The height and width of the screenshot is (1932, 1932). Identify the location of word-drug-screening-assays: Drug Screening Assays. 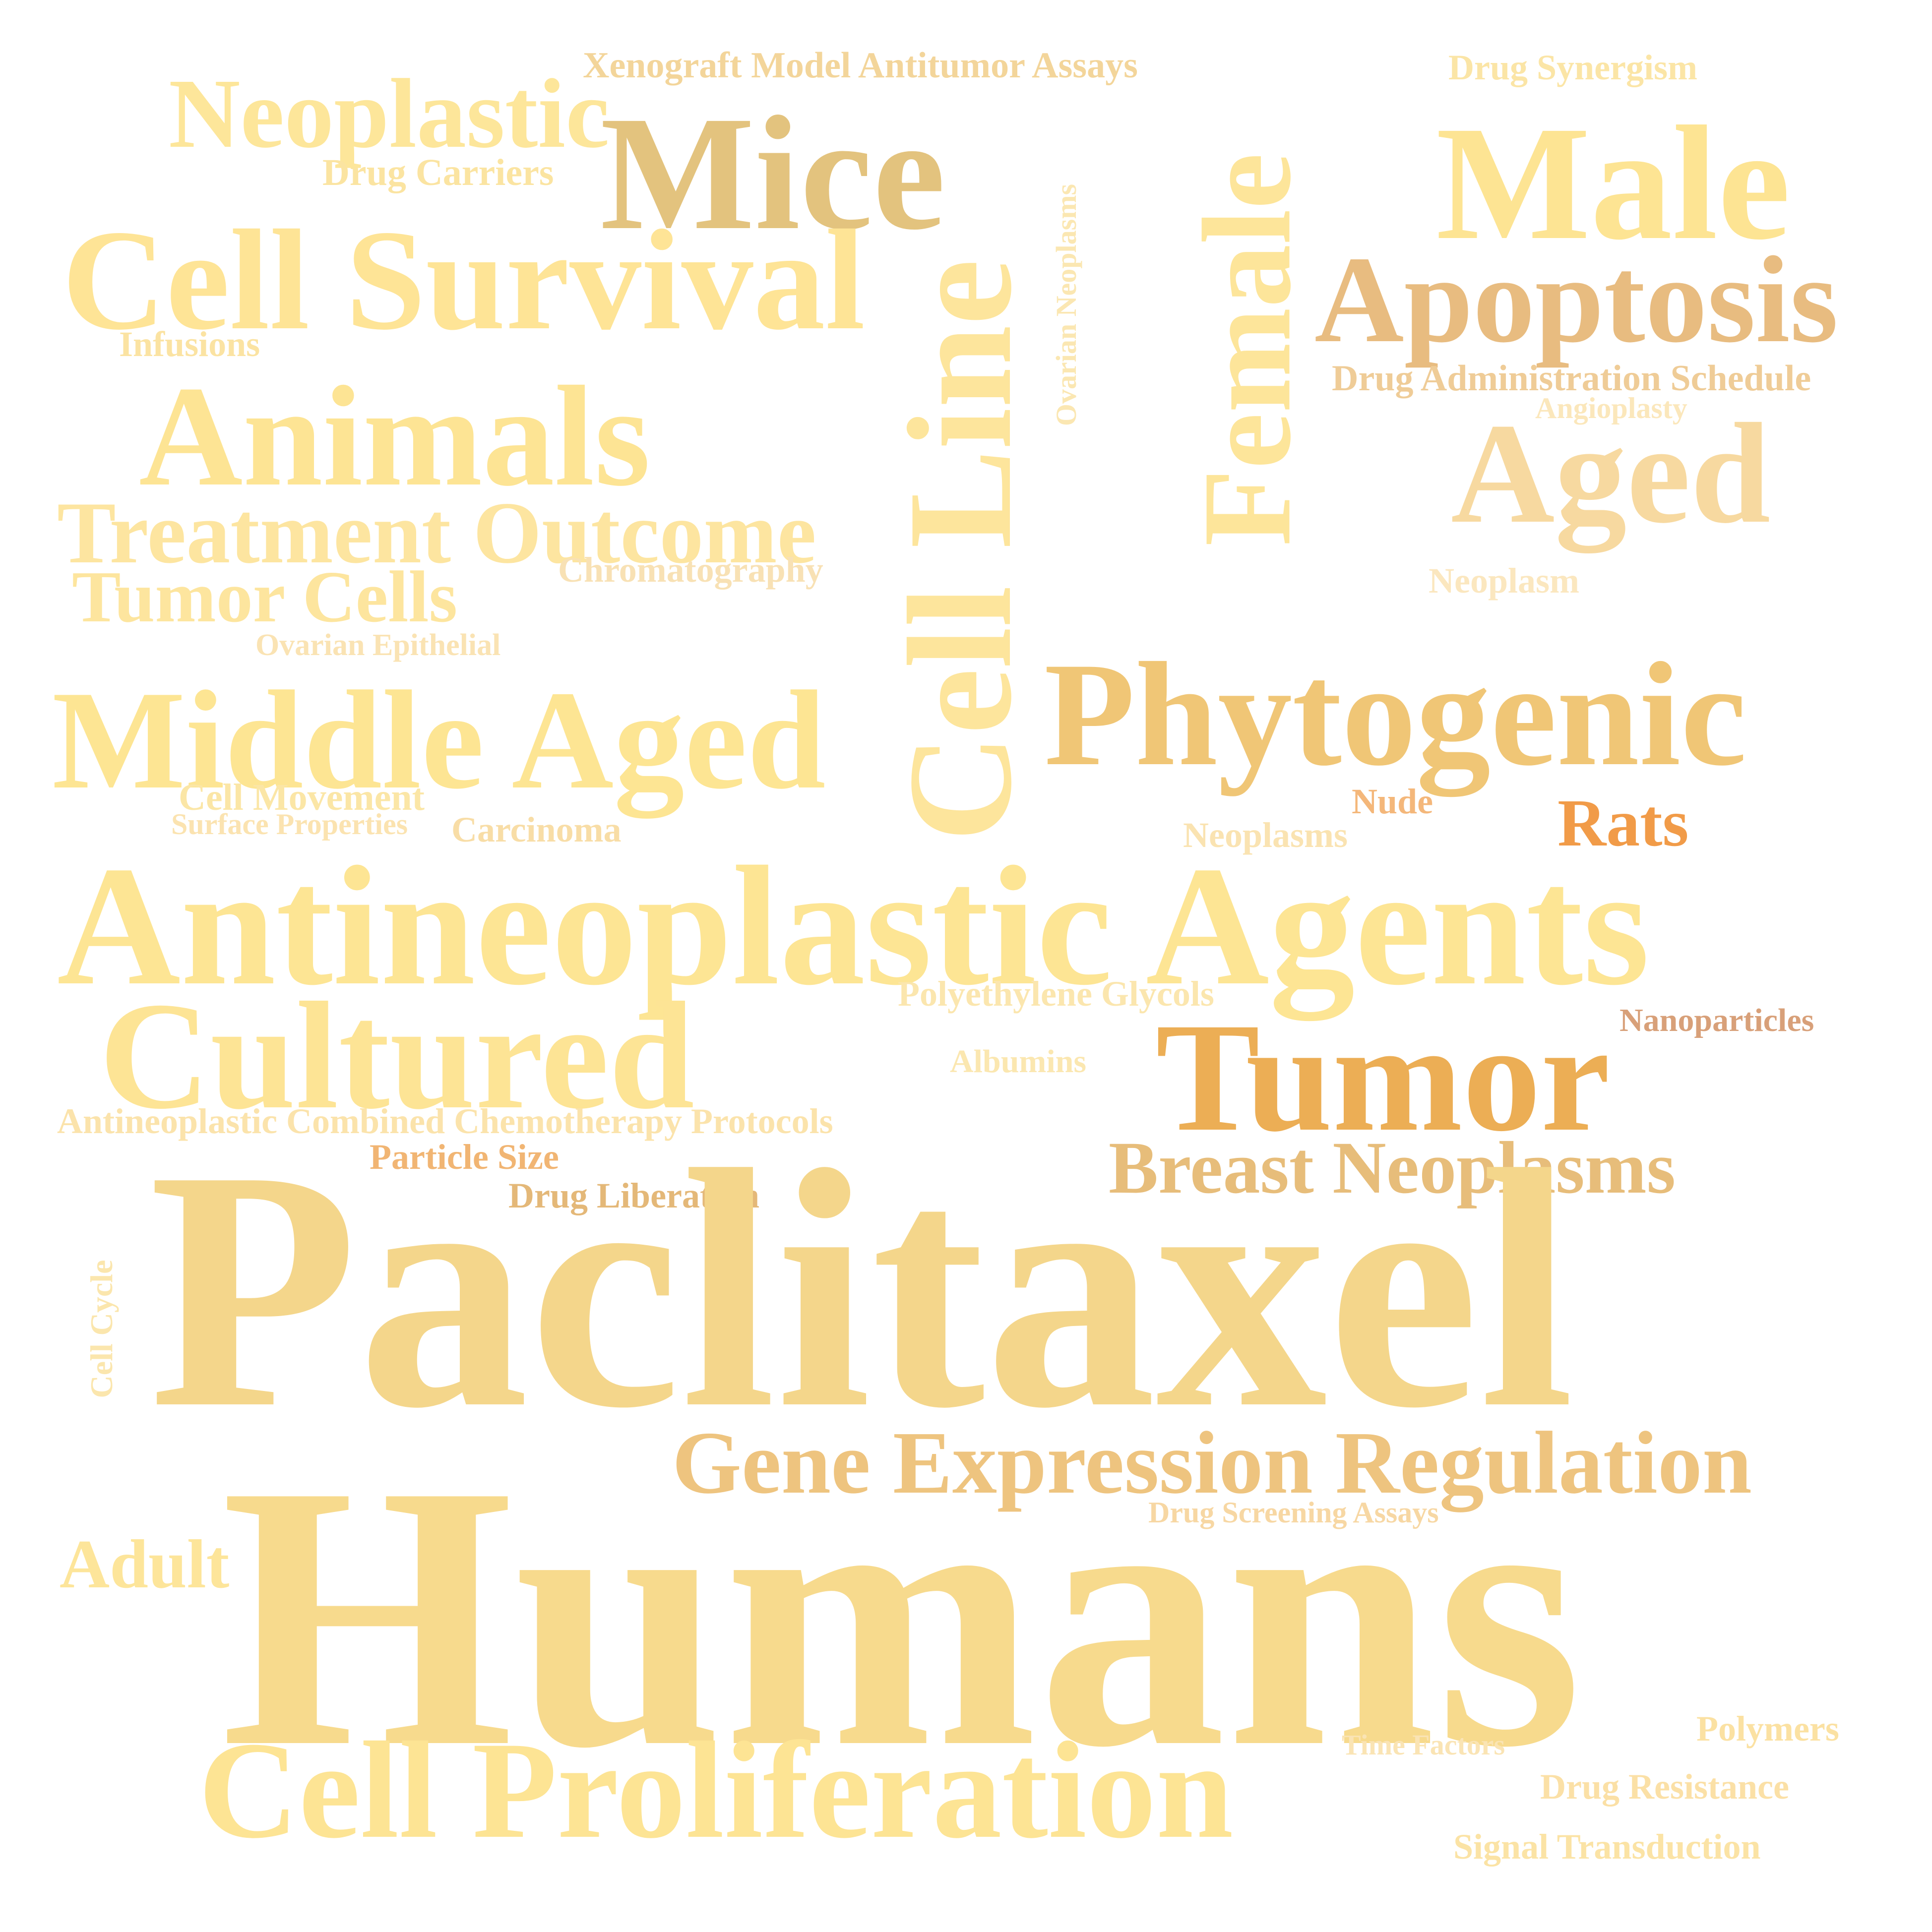
(1293, 1512).